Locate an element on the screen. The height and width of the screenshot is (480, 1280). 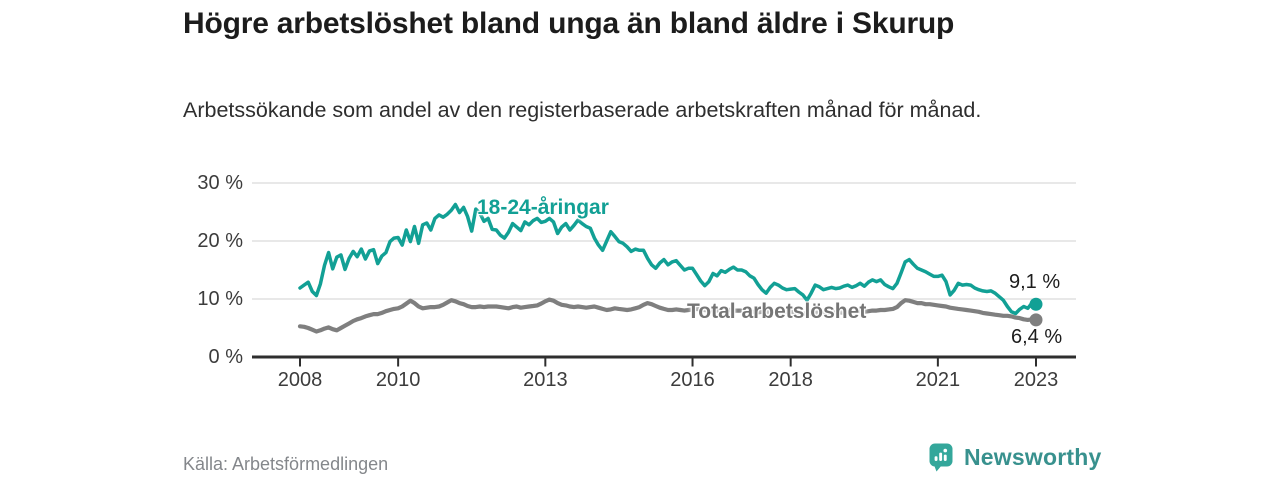
y-tick-label: 10 % is located at coordinates (220, 299).